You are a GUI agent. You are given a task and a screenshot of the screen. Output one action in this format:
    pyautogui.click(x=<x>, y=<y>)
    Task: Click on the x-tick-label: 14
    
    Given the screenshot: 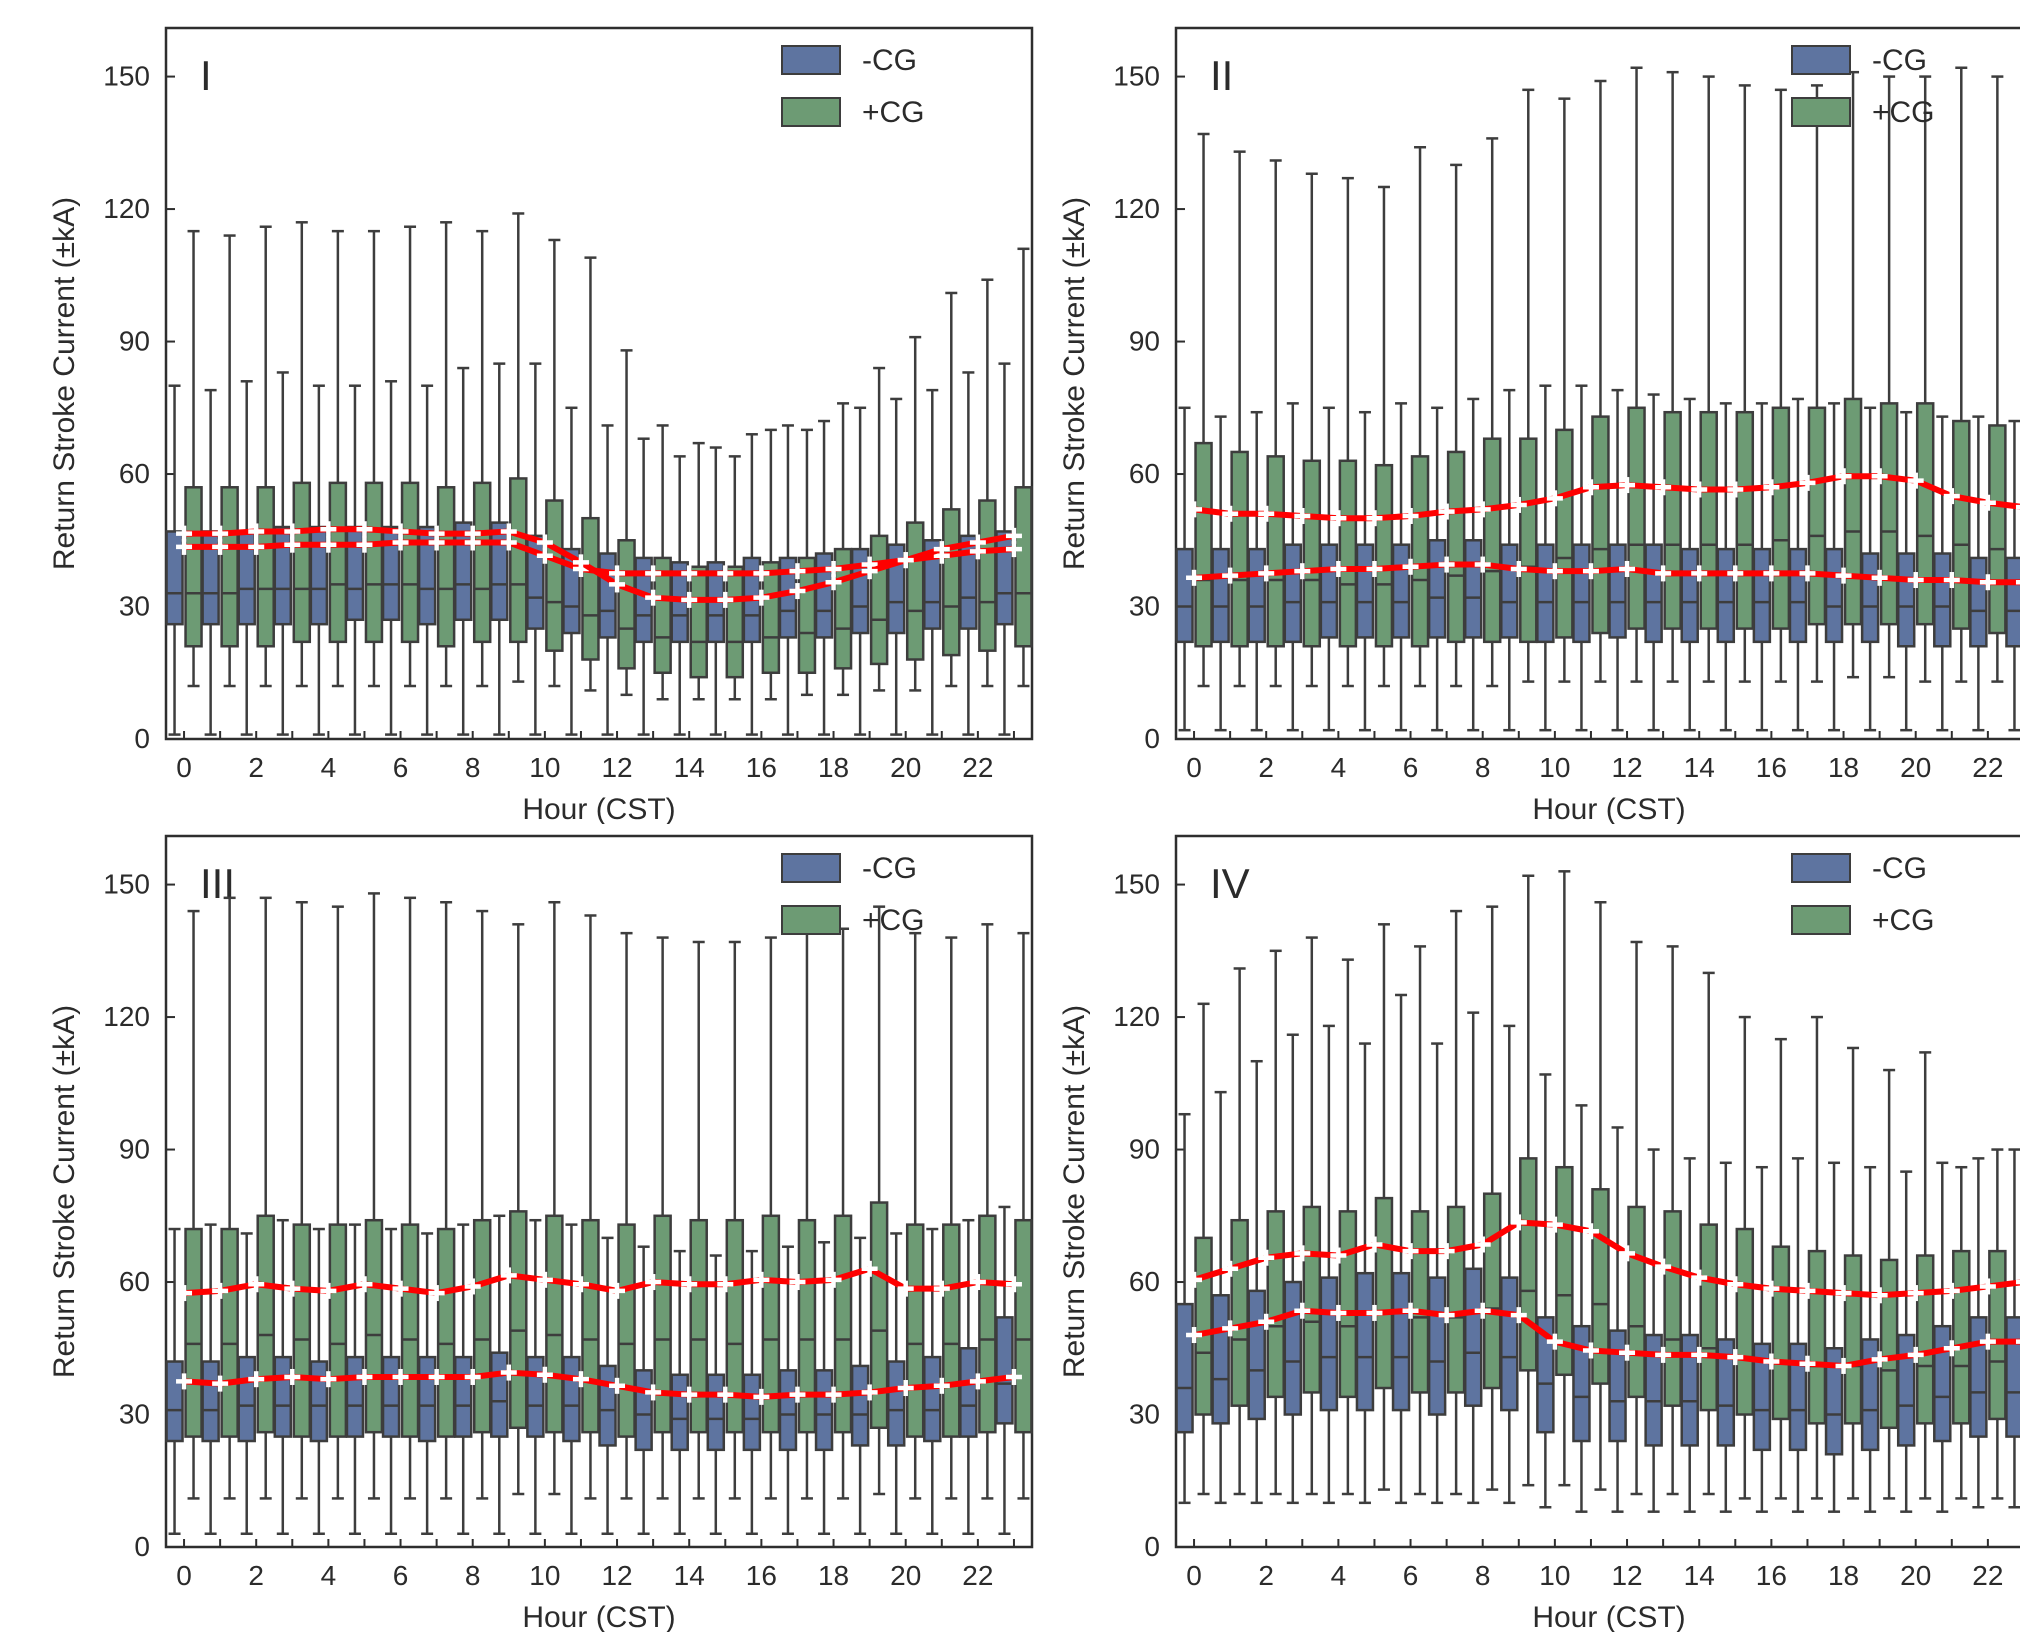 What is the action you would take?
    pyautogui.click(x=689, y=1575)
    